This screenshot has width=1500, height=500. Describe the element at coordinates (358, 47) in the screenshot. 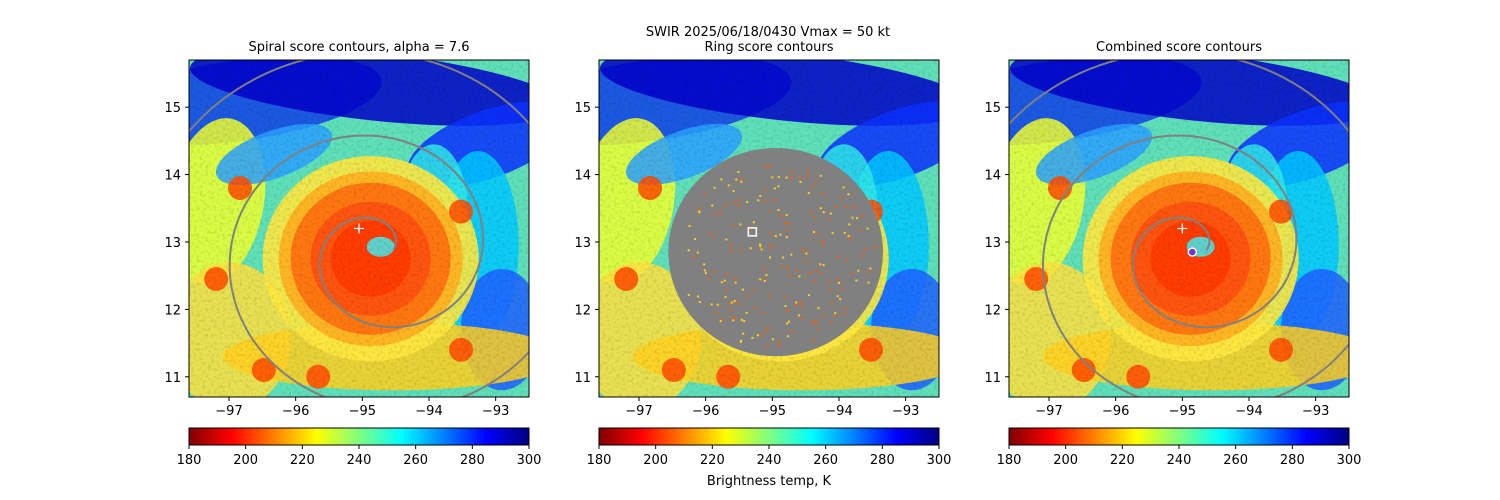

I see `panel-title: Spiral score contours, alpha = 7.6` at that location.